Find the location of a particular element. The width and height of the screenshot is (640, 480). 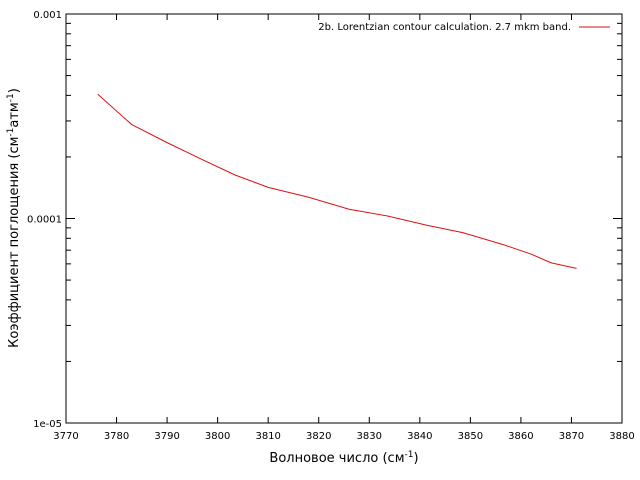

x-tick-label: 3810 is located at coordinates (267, 436).